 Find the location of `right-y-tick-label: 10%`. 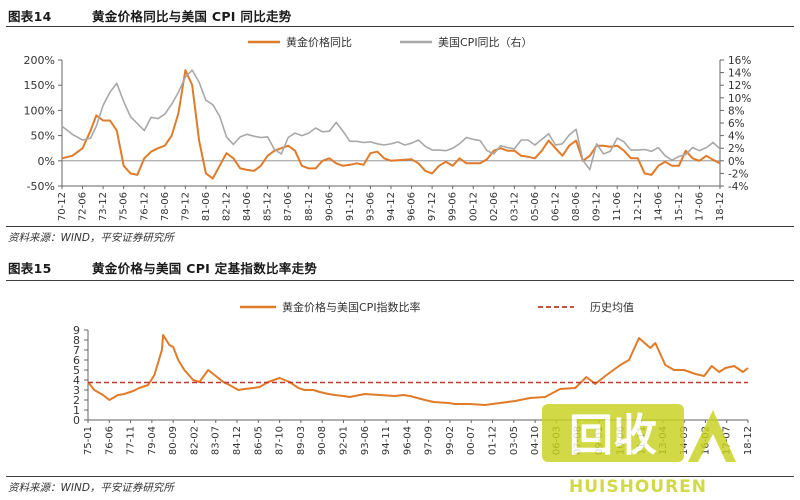

right-y-tick-label: 10% is located at coordinates (739, 99).